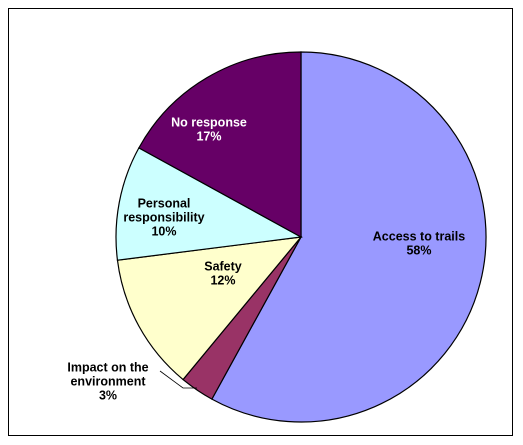  Describe the element at coordinates (209, 123) in the screenshot. I see `pie-label-4-line-0: No response` at that location.